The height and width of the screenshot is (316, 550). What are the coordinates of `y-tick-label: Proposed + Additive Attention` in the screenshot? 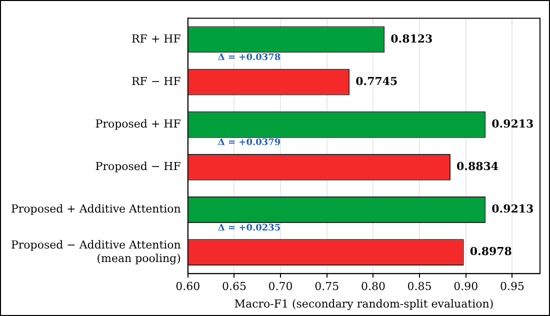 It's located at (95, 209).